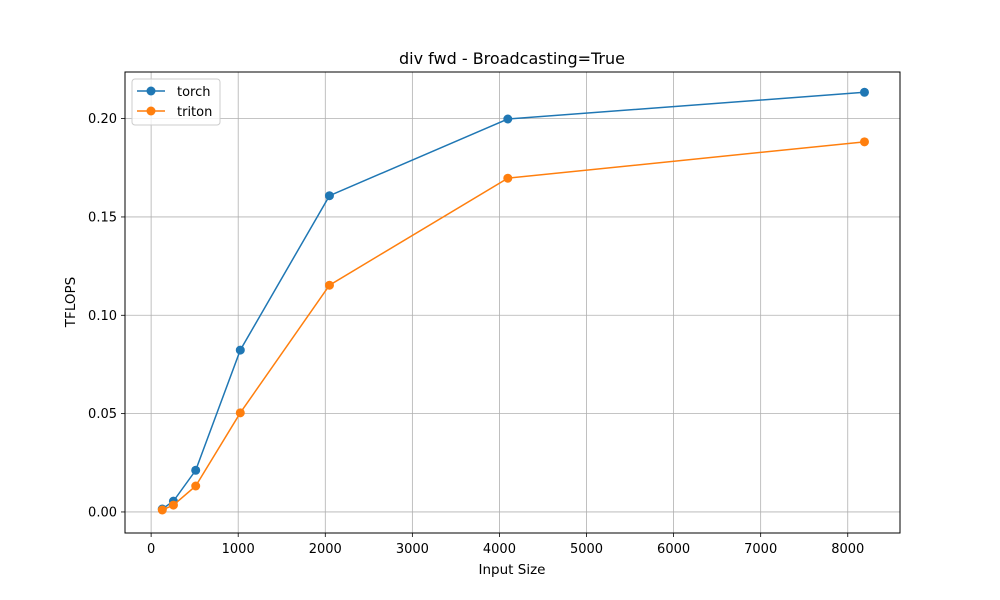  I want to click on x-axis-label: Input Size, so click(512, 570).